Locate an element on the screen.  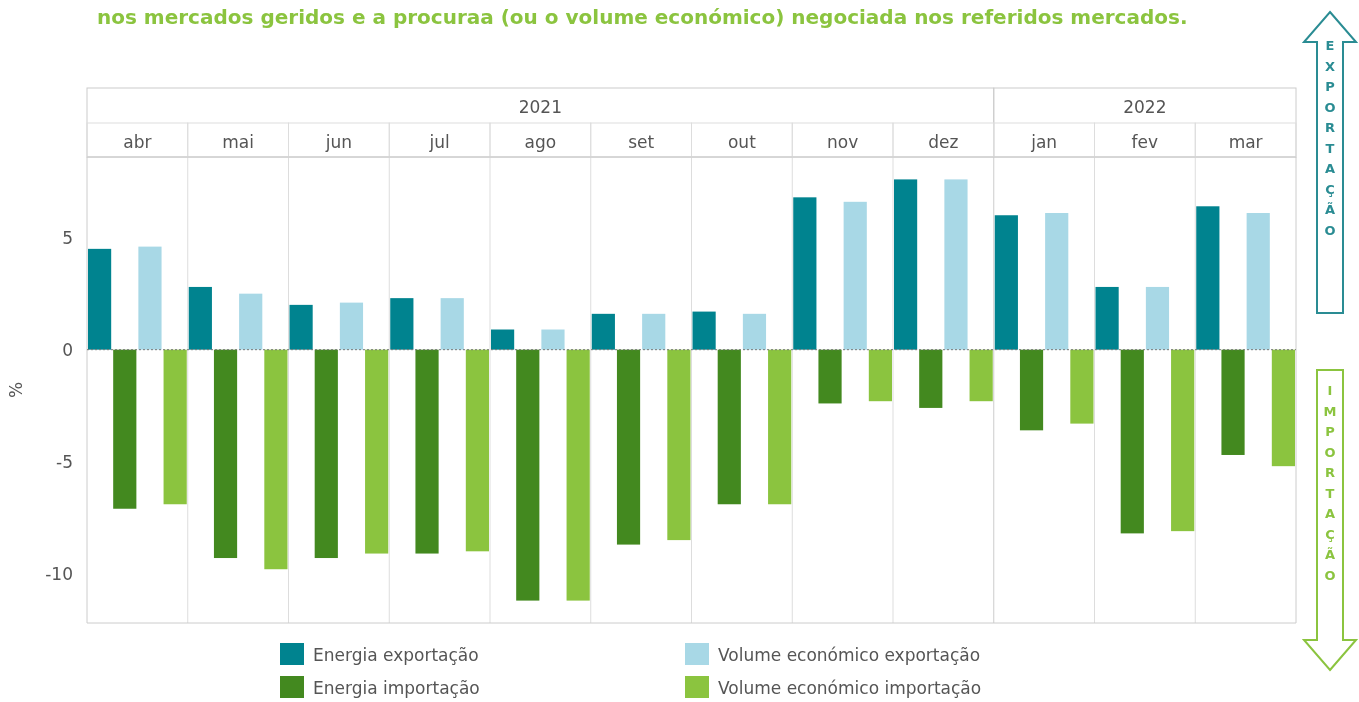
chart-title: nos mercados geridos e a procuraa (ou o volume económico) negociada nos referidos mercados. is located at coordinates (642, 17).